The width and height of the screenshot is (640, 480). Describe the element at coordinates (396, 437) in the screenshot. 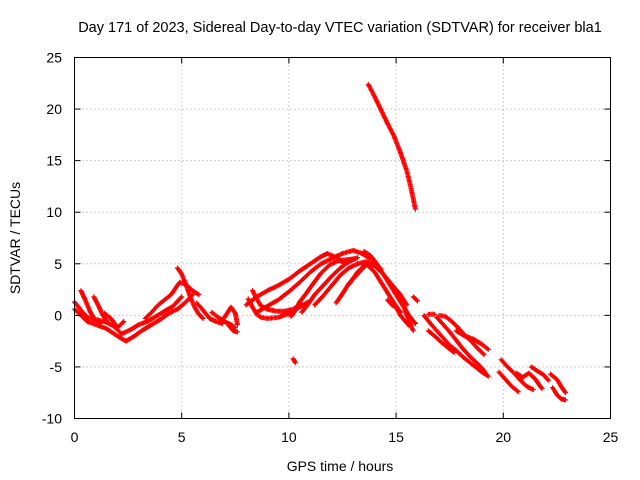

I see `x-tick-label: 15` at that location.